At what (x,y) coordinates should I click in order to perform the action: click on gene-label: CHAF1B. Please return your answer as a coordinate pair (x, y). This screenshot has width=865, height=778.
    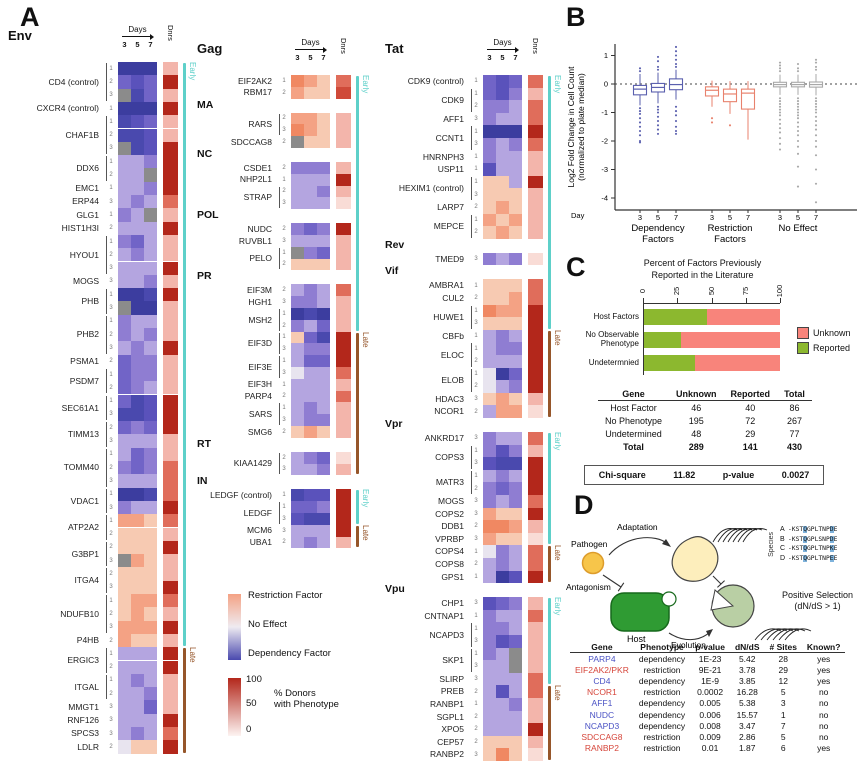
    Looking at the image, I should click on (82, 134).